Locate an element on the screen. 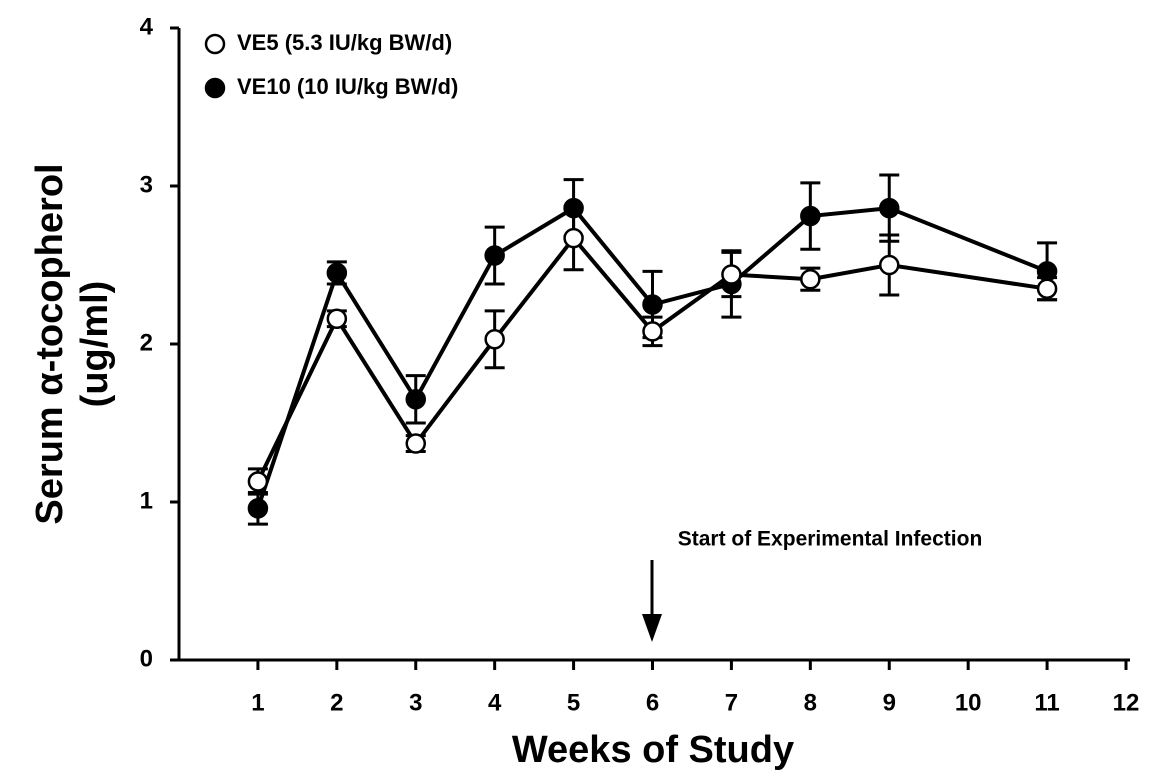 The image size is (1150, 780). x-tick-label: 9 is located at coordinates (889, 702).